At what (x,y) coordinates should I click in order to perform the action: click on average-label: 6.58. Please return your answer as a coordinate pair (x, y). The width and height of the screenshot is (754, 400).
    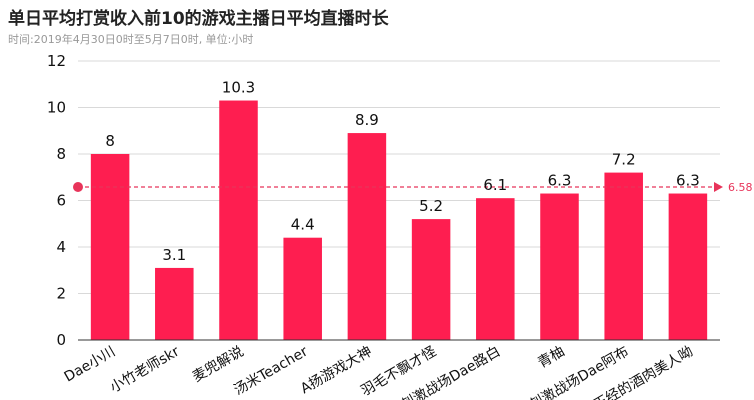
    Looking at the image, I should click on (740, 187).